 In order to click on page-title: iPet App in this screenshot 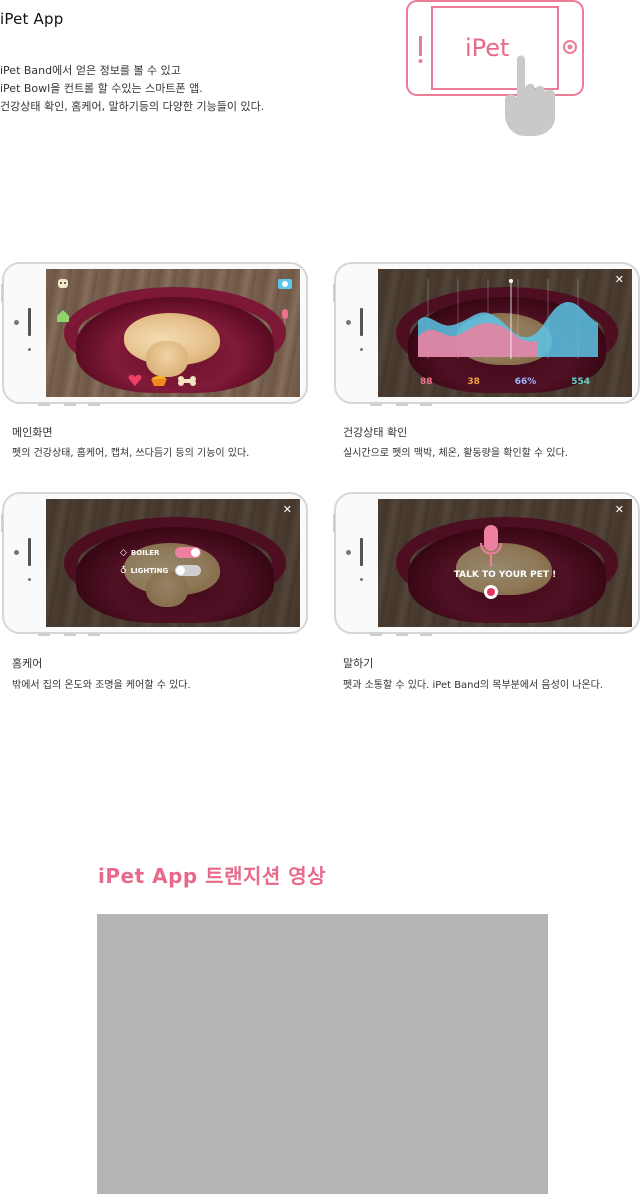, I will do `click(32, 19)`.